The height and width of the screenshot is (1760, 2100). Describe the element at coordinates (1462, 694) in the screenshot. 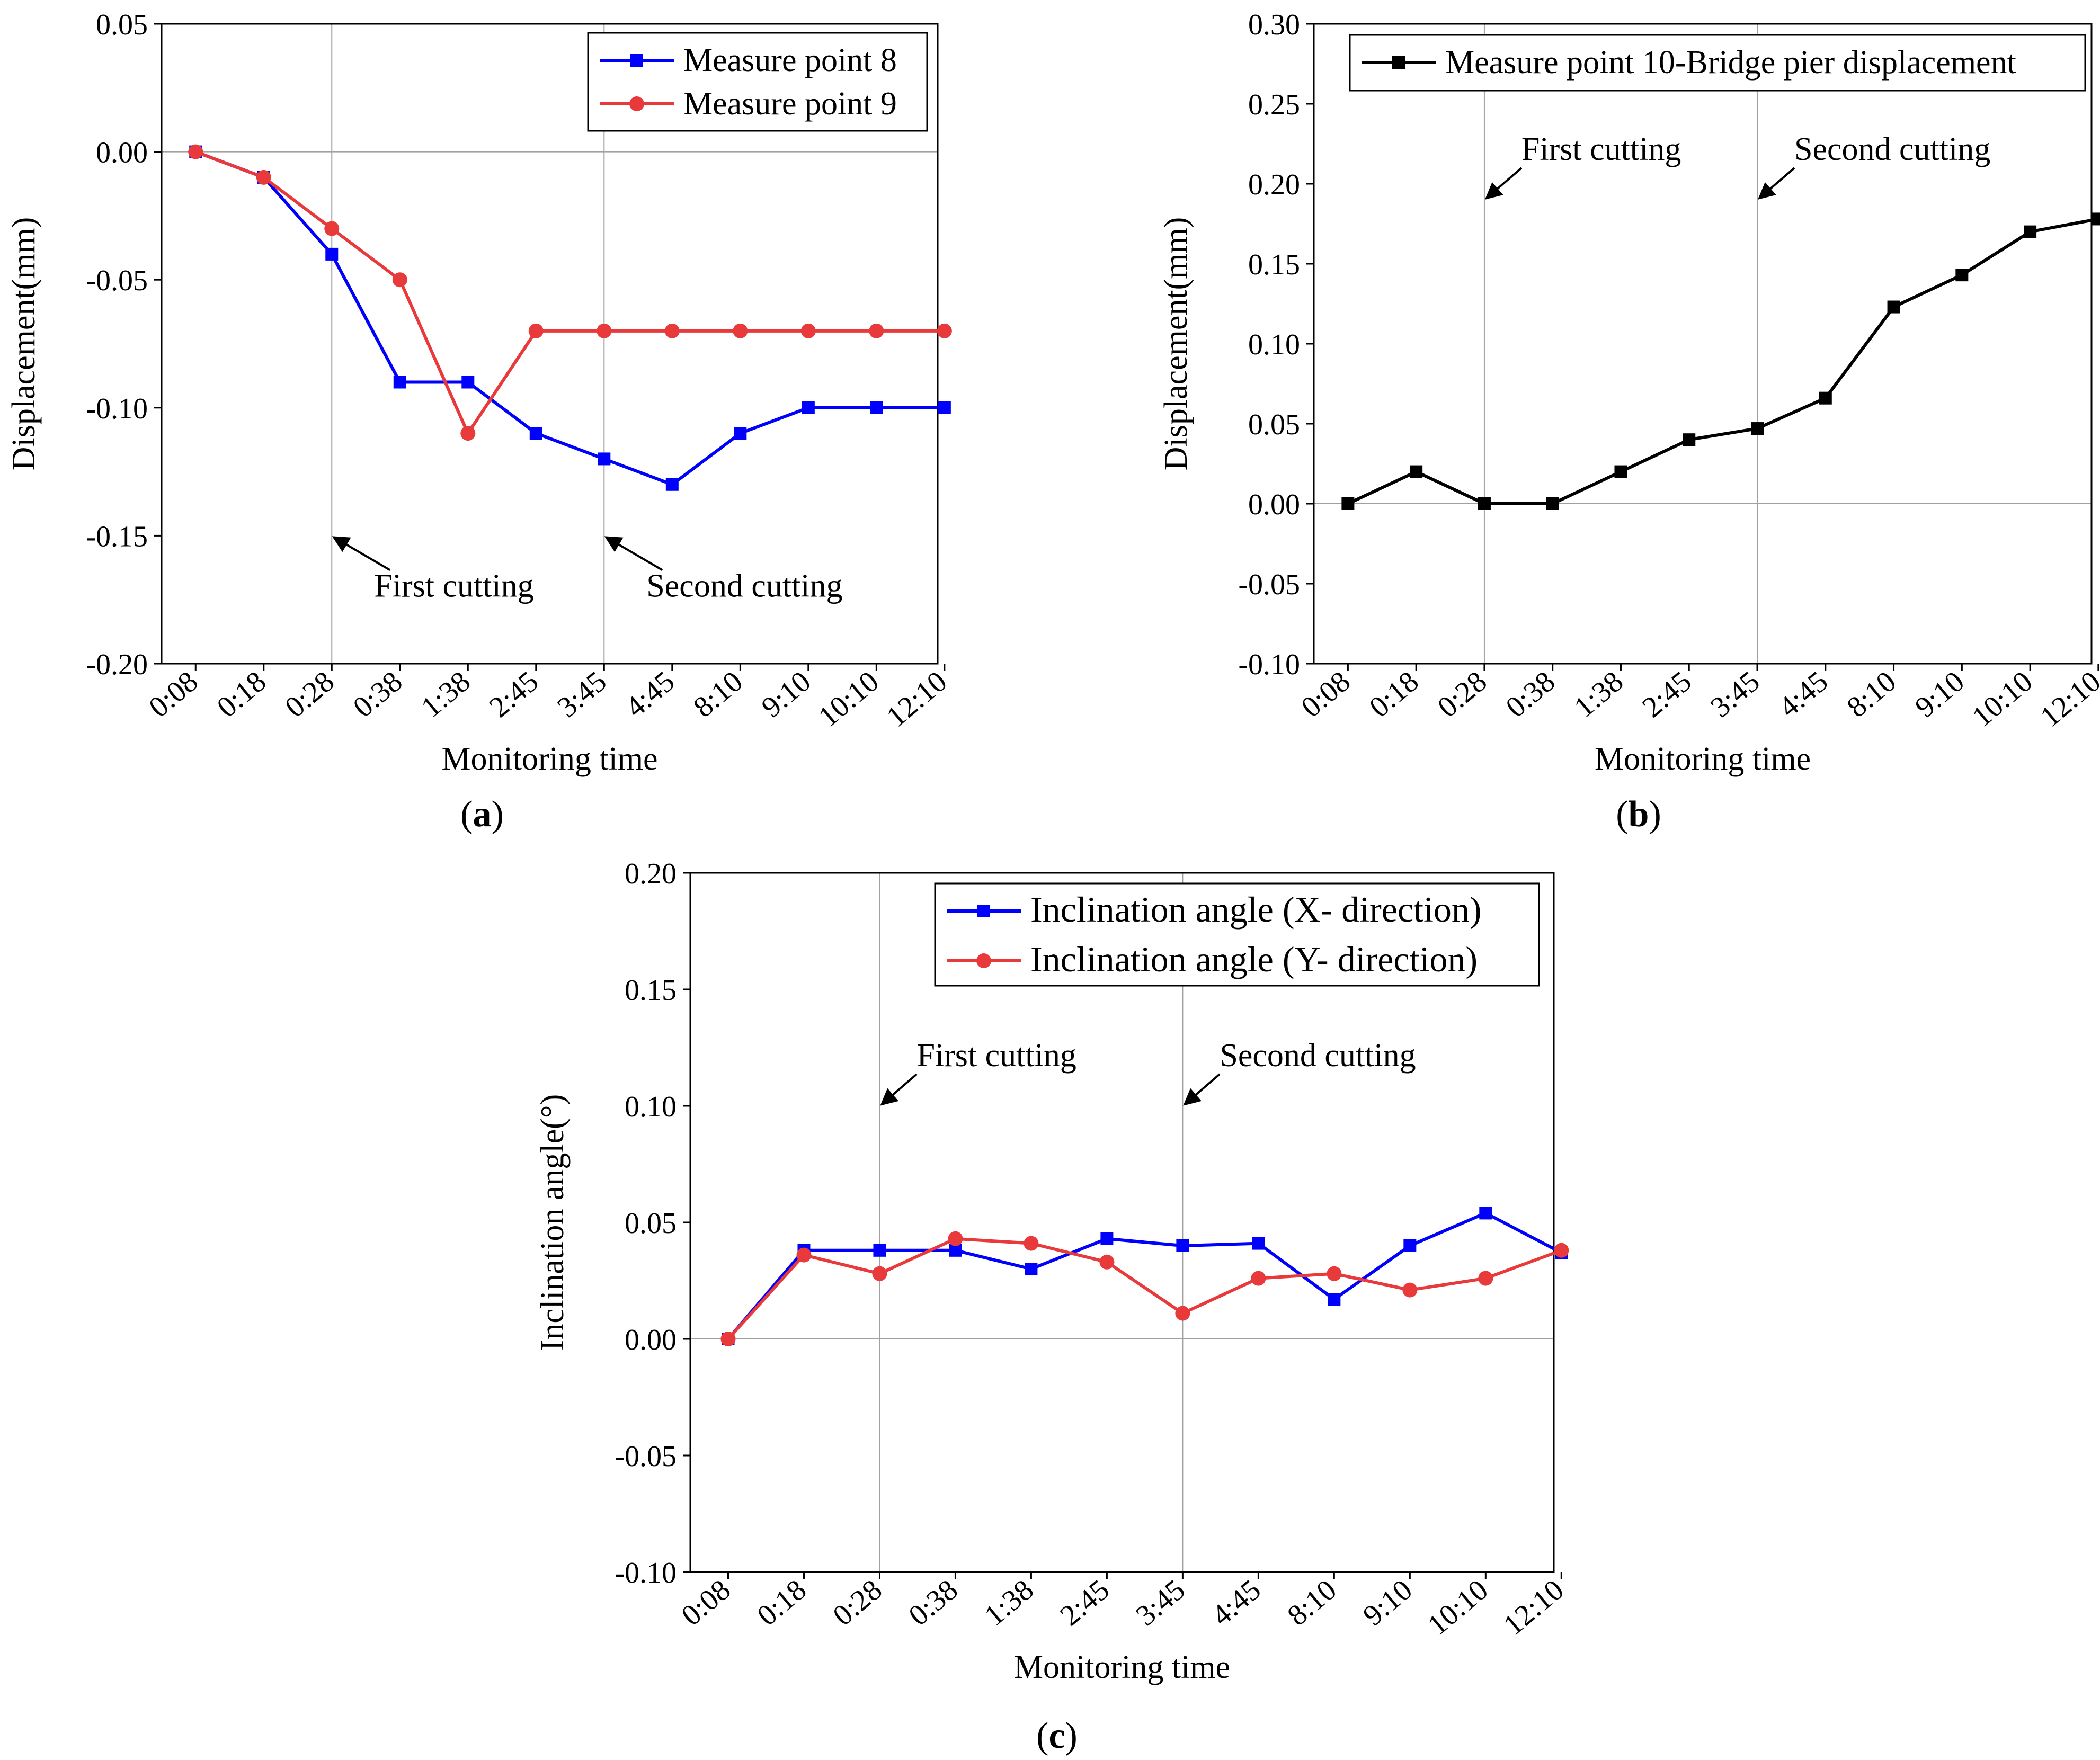

I see `x-tick-label: 0:28` at that location.